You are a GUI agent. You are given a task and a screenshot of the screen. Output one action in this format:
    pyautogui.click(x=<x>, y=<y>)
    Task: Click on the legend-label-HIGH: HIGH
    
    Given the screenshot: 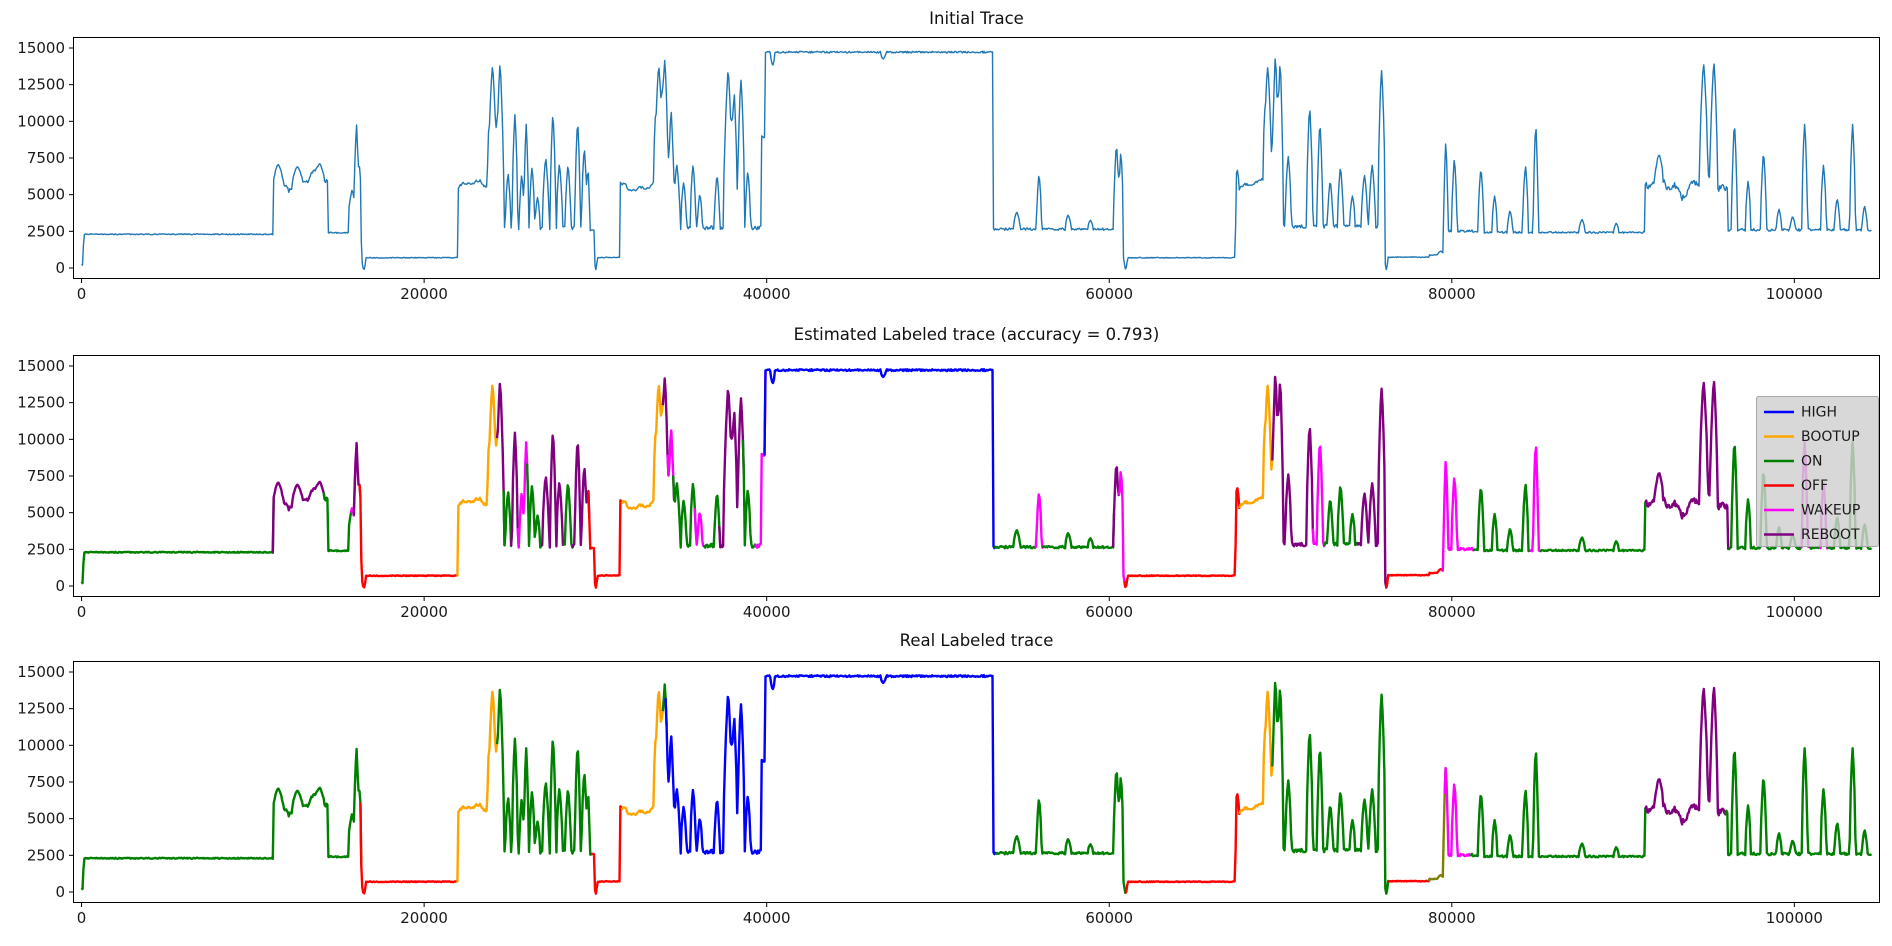 What is the action you would take?
    pyautogui.click(x=1819, y=413)
    